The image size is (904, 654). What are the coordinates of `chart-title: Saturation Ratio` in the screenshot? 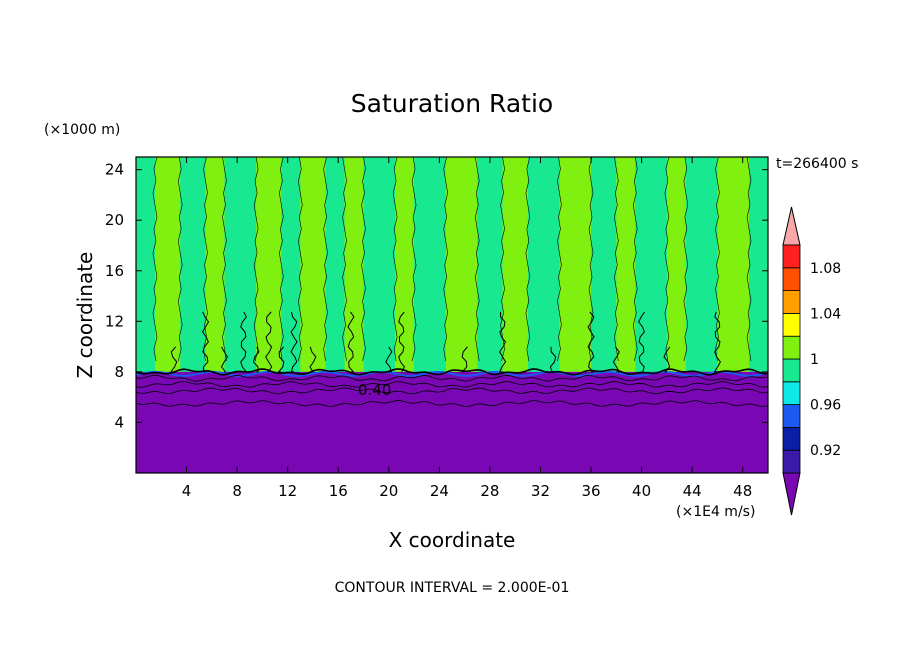 It's located at (452, 103).